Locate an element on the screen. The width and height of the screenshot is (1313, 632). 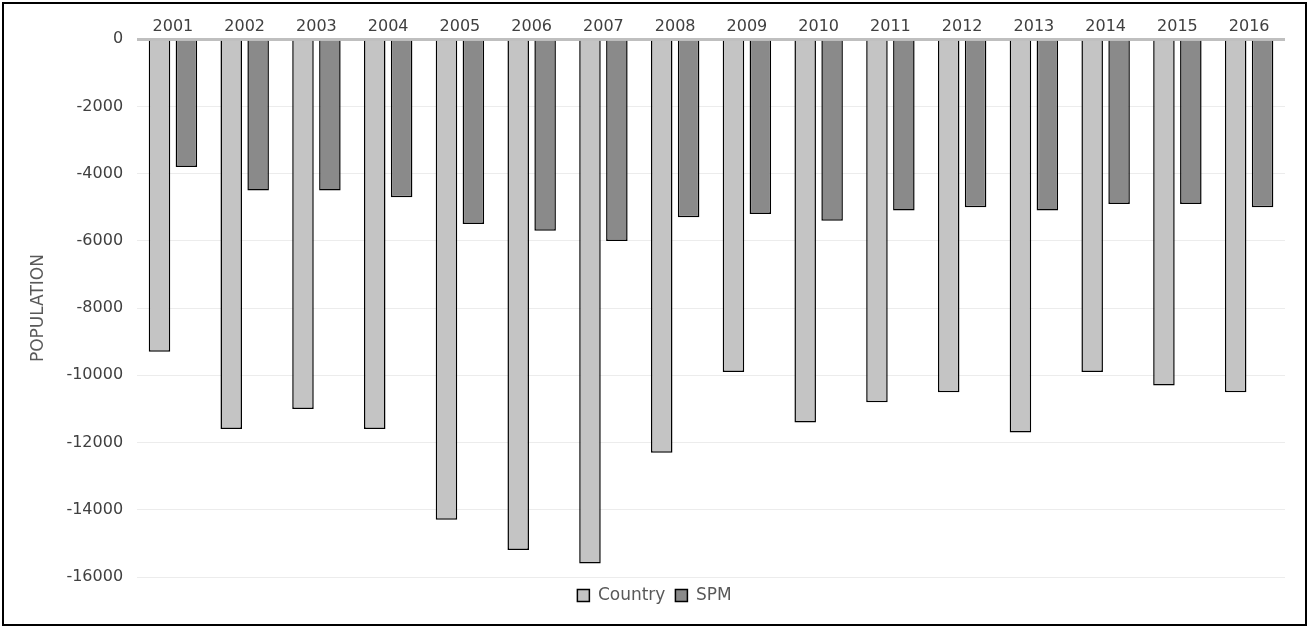
x-tick-label: 2016 is located at coordinates (1249, 25).